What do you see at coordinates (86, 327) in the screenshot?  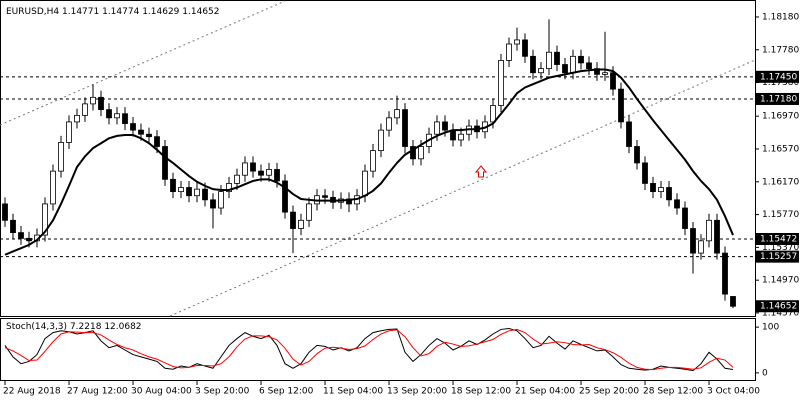 I see `stoch-main: 7.2218` at bounding box center [86, 327].